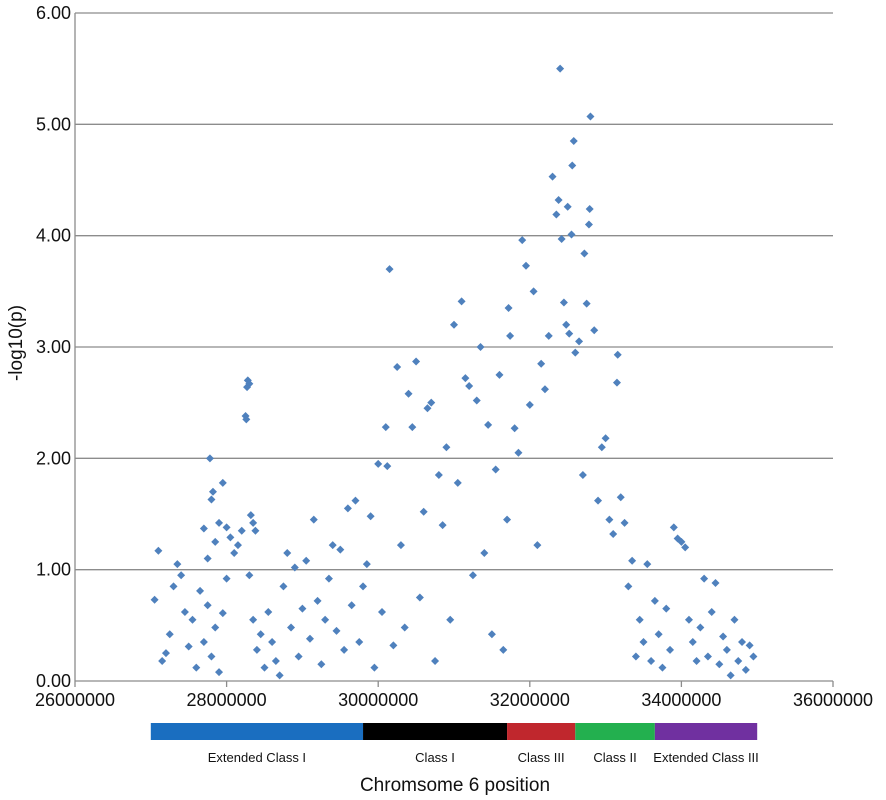  What do you see at coordinates (614, 757) in the screenshot?
I see `region-label: Class II` at bounding box center [614, 757].